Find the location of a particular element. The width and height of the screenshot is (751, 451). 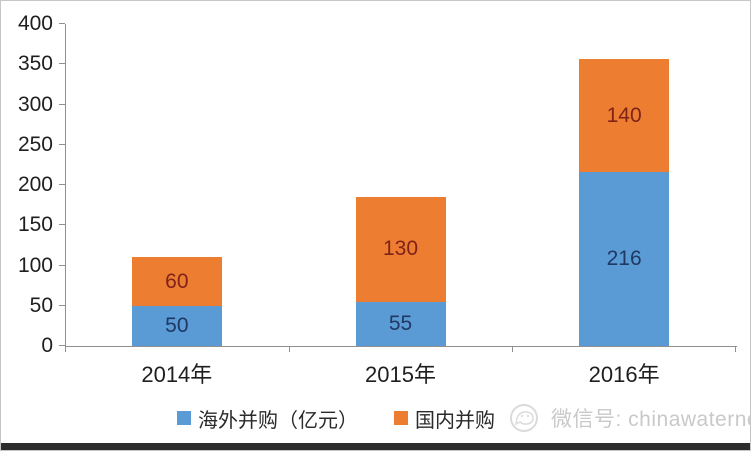

stacked-bar-2016年: 216 140 is located at coordinates (624, 202).